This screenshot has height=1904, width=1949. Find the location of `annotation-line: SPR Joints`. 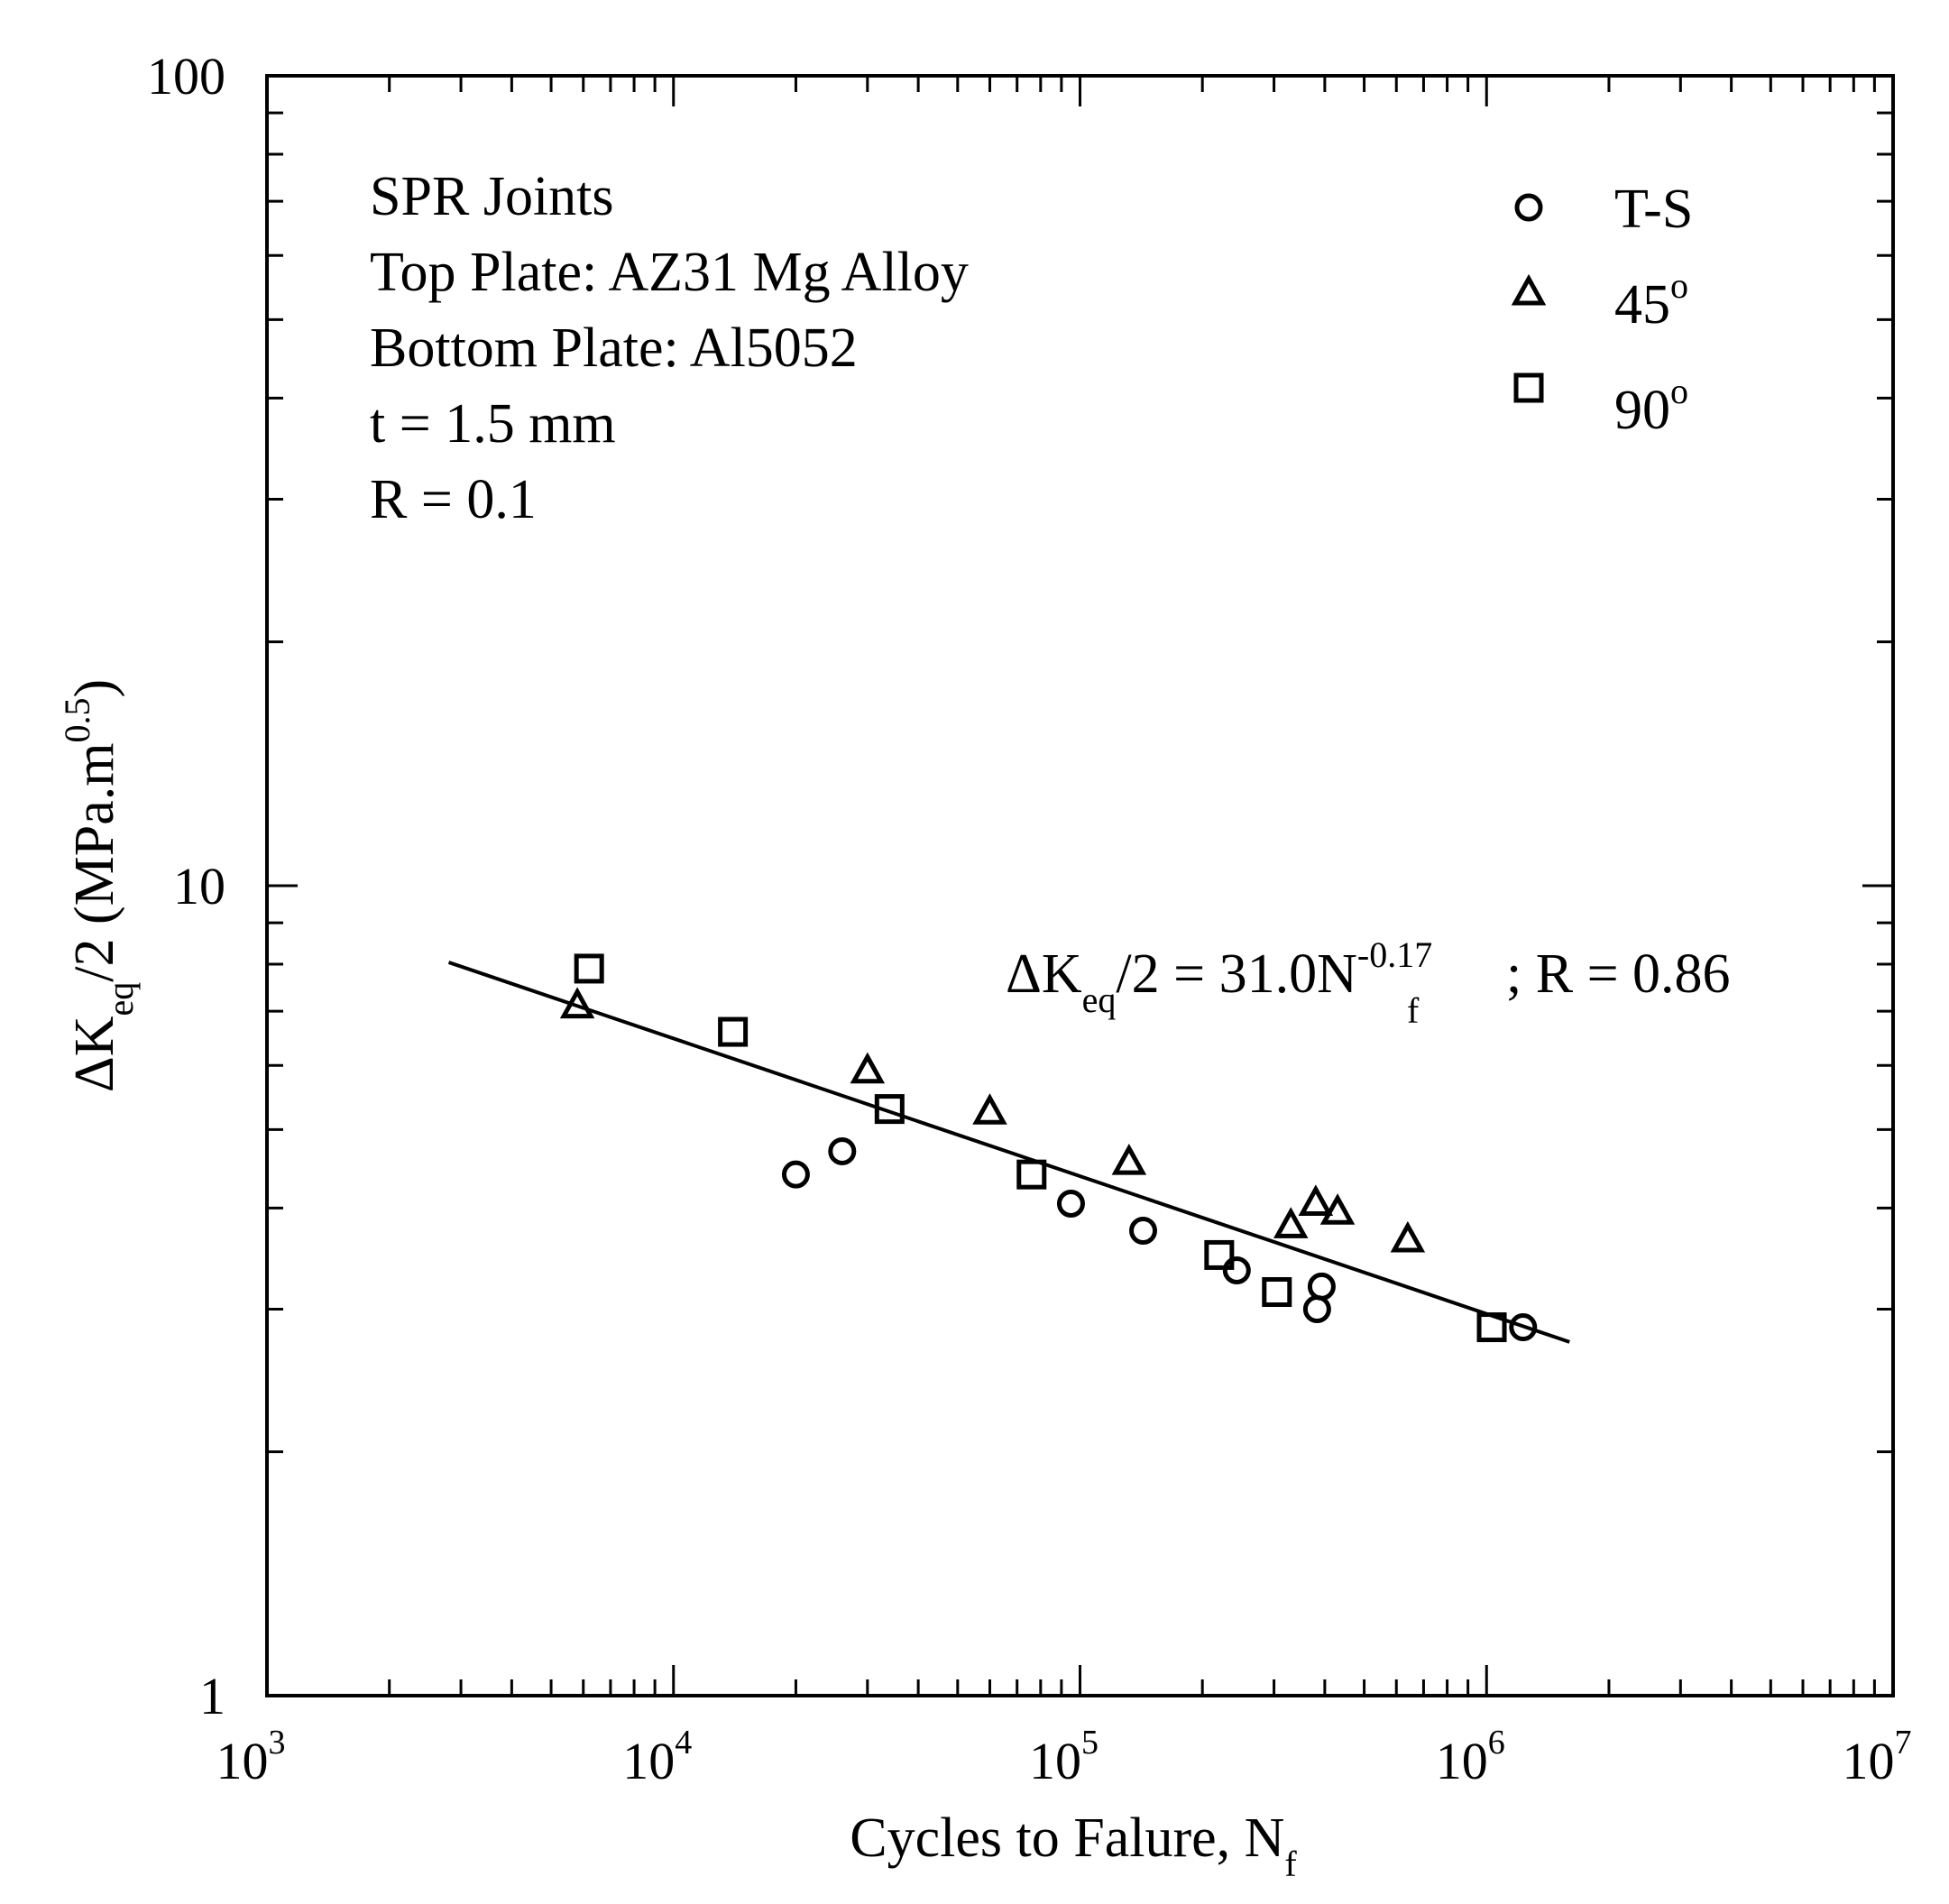

annotation-line: SPR Joints is located at coordinates (492, 196).